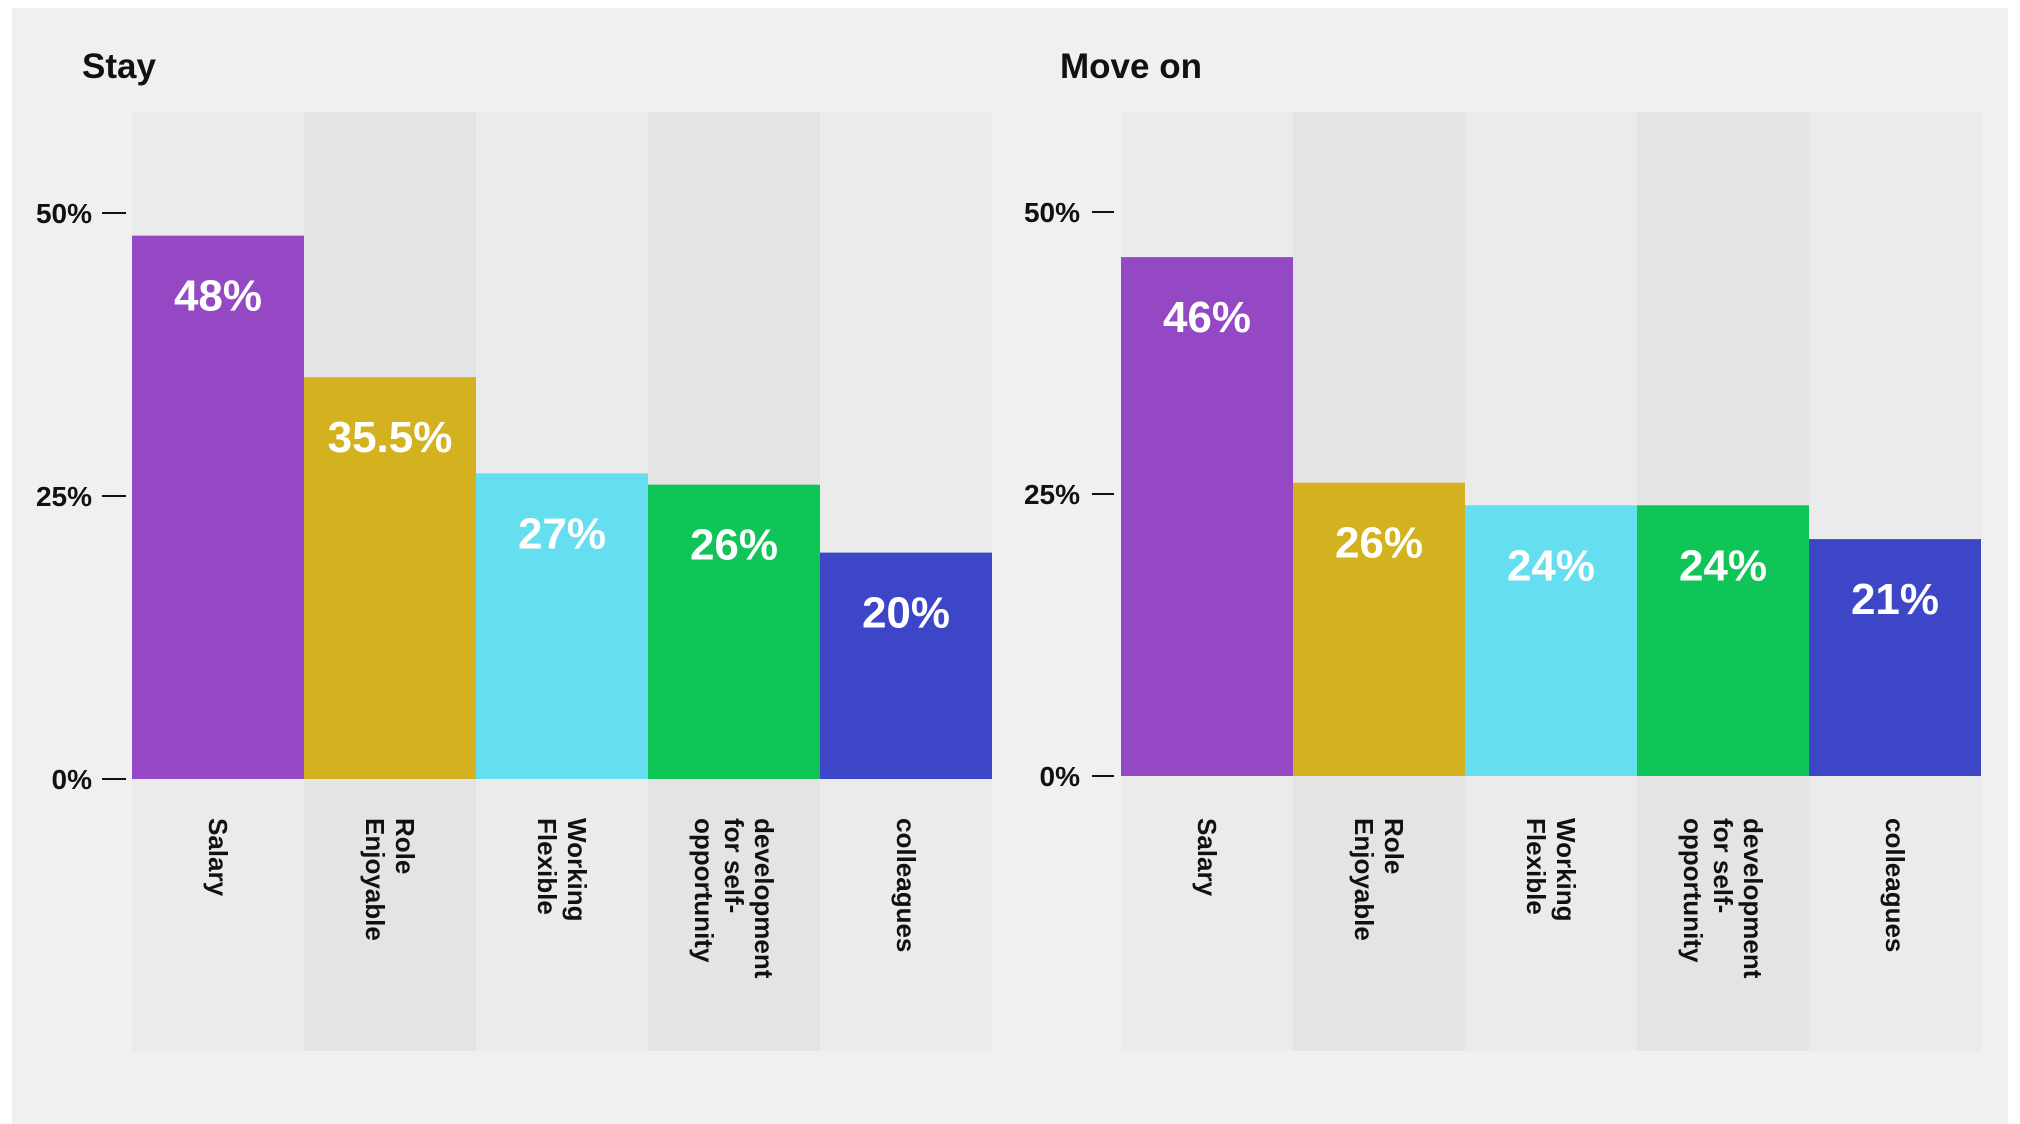  Describe the element at coordinates (390, 437) in the screenshot. I see `bar-value-label: 35.5%` at that location.